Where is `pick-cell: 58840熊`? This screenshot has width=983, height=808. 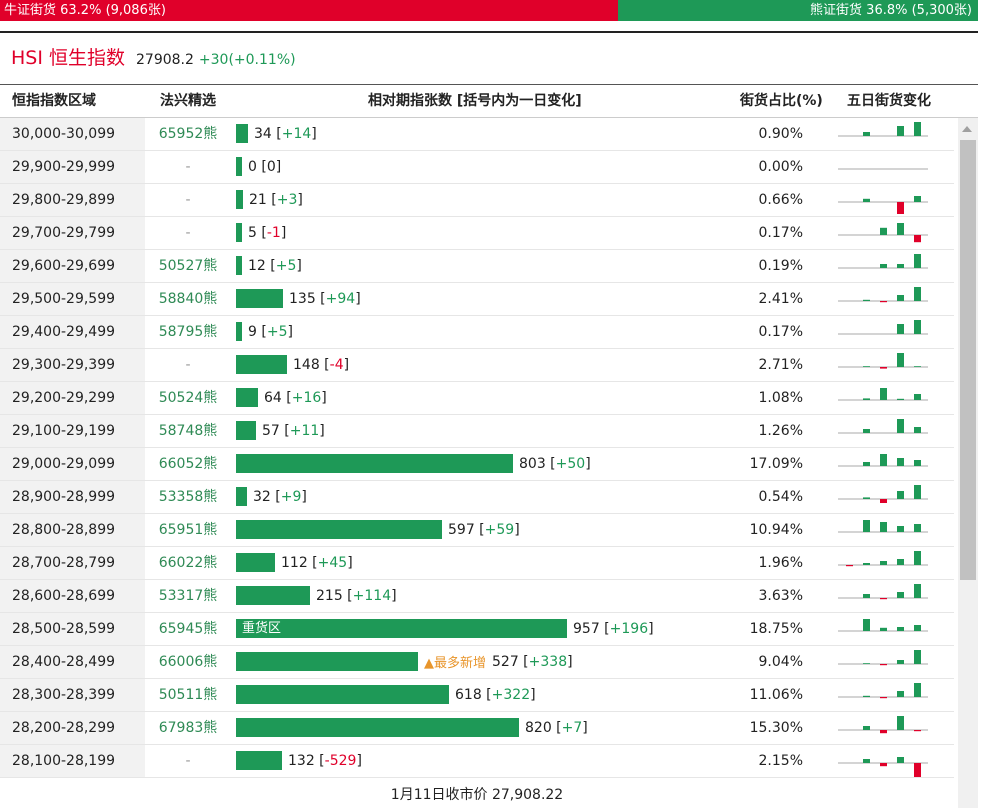 pick-cell: 58840熊 is located at coordinates (188, 299).